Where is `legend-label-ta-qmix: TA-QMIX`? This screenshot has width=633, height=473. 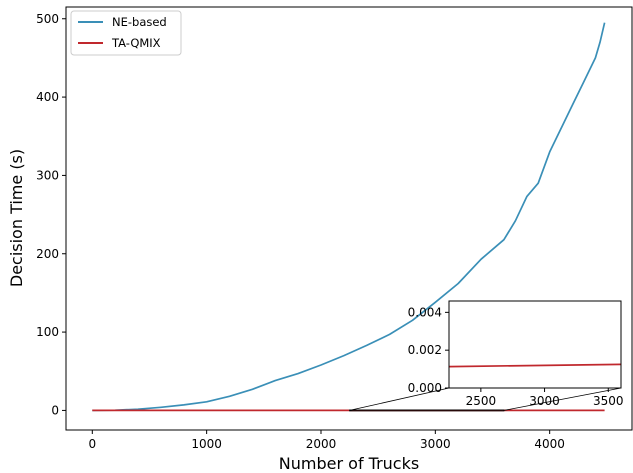
legend-label-ta-qmix: TA-QMIX is located at coordinates (136, 43).